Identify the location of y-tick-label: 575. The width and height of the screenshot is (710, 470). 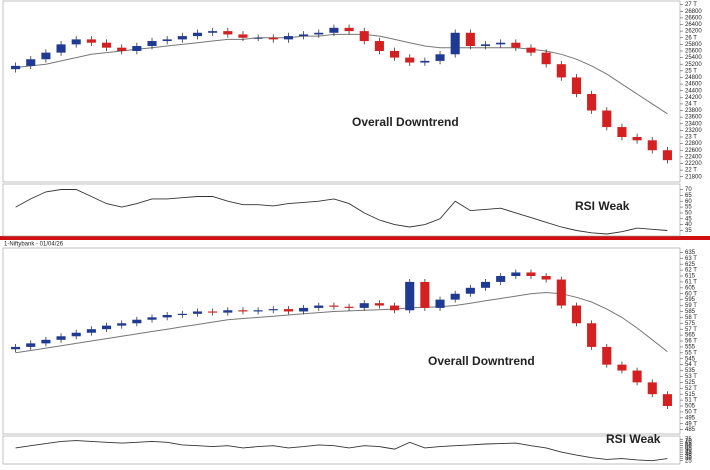
(690, 324).